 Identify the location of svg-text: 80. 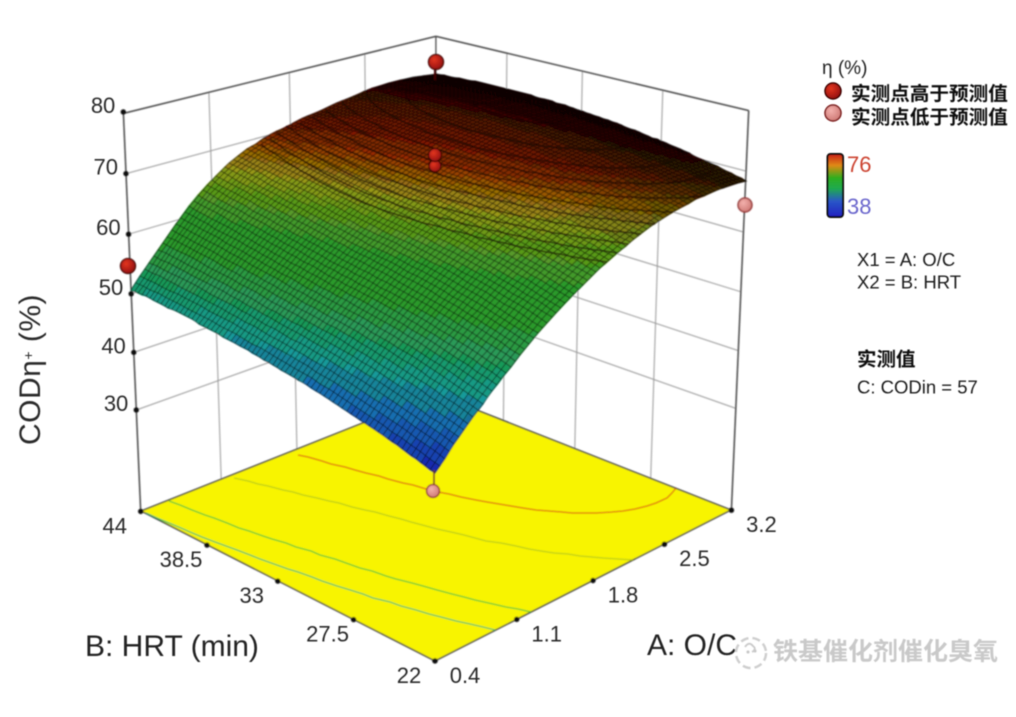
(103, 105).